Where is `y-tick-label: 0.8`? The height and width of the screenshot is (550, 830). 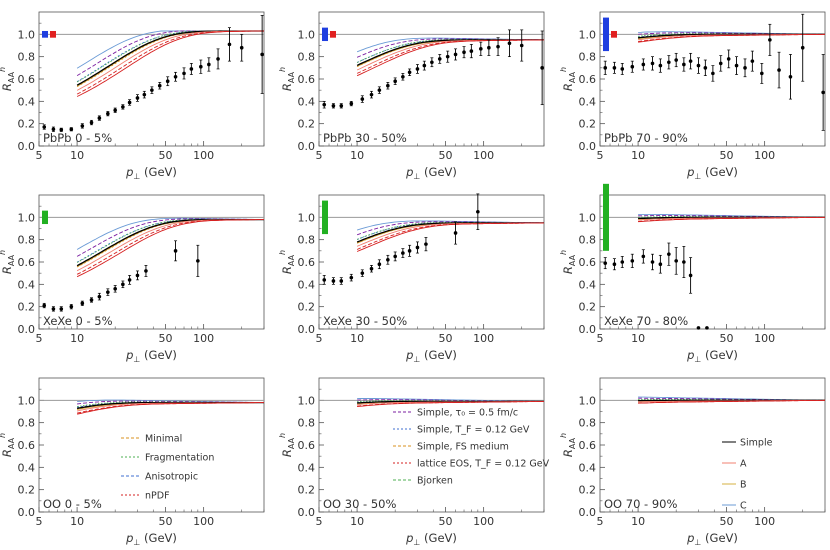 y-tick-label: 0.8 is located at coordinates (588, 57).